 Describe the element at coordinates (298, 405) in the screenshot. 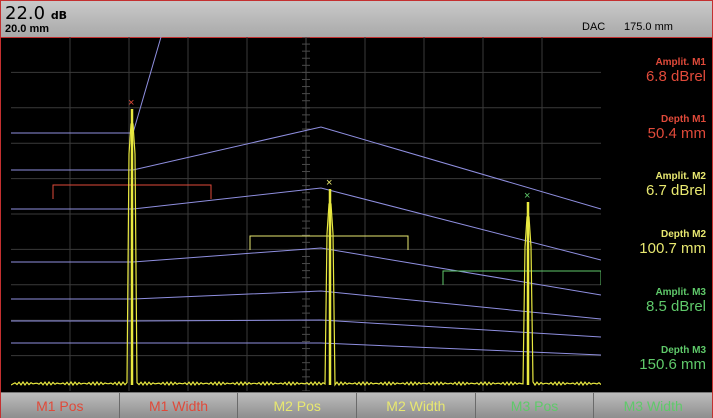

I see `m2-pos-button: M2 Pos` at that location.